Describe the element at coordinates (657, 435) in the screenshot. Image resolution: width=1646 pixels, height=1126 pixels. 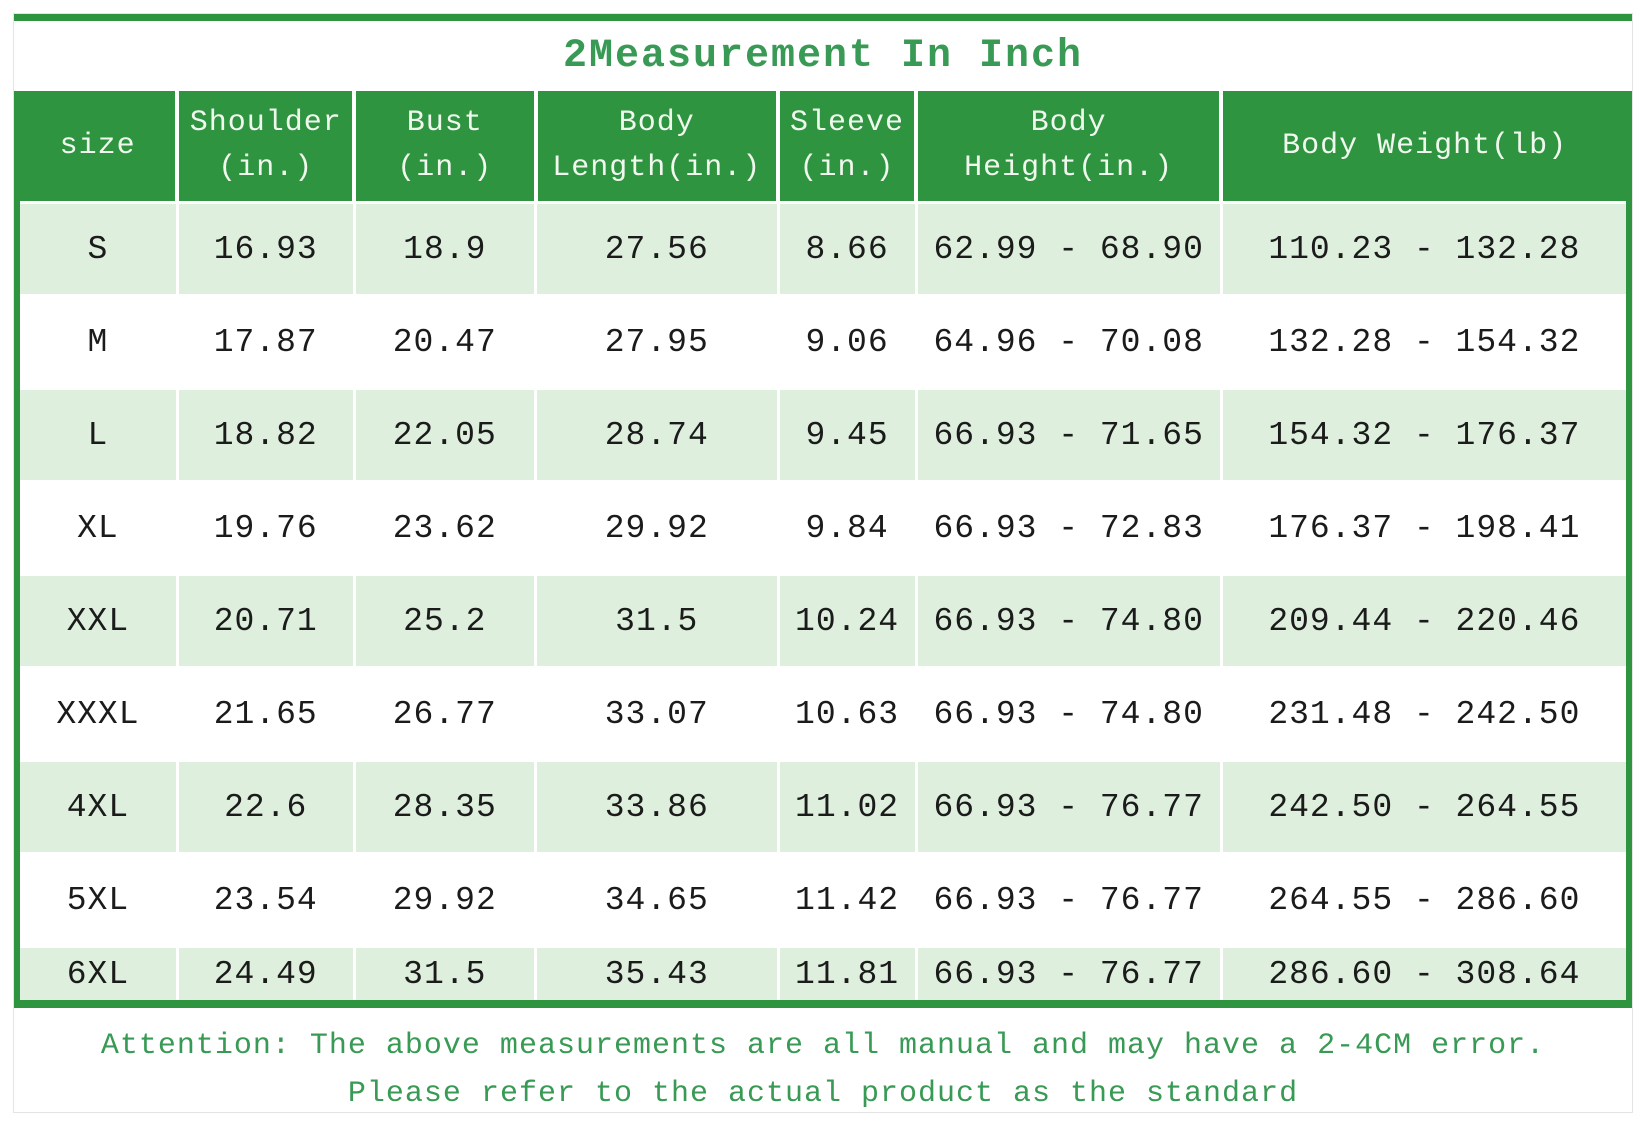
I see `table-cell: 28.74` at that location.